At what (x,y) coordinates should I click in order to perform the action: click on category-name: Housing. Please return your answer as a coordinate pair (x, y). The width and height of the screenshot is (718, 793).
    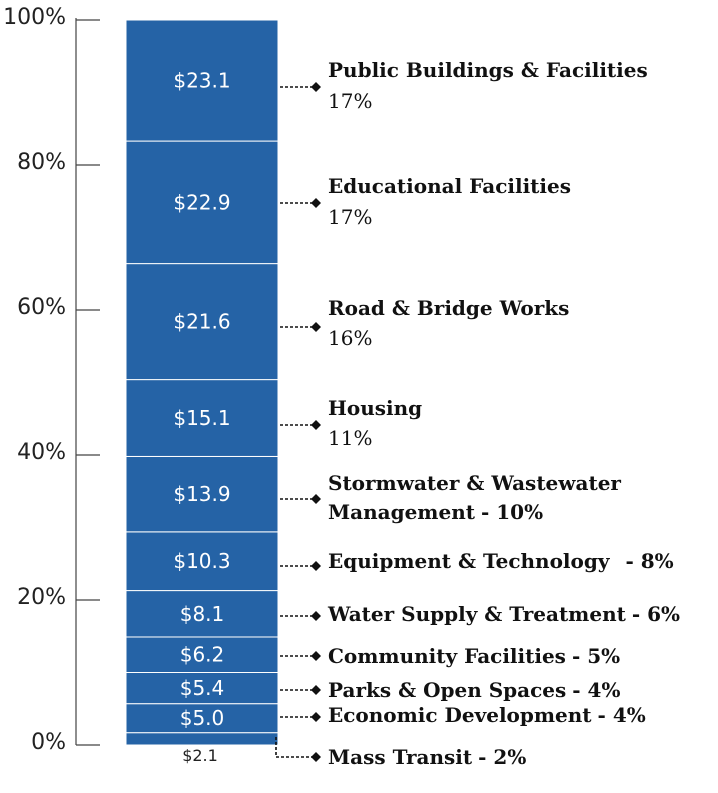
    Looking at the image, I should click on (375, 408).